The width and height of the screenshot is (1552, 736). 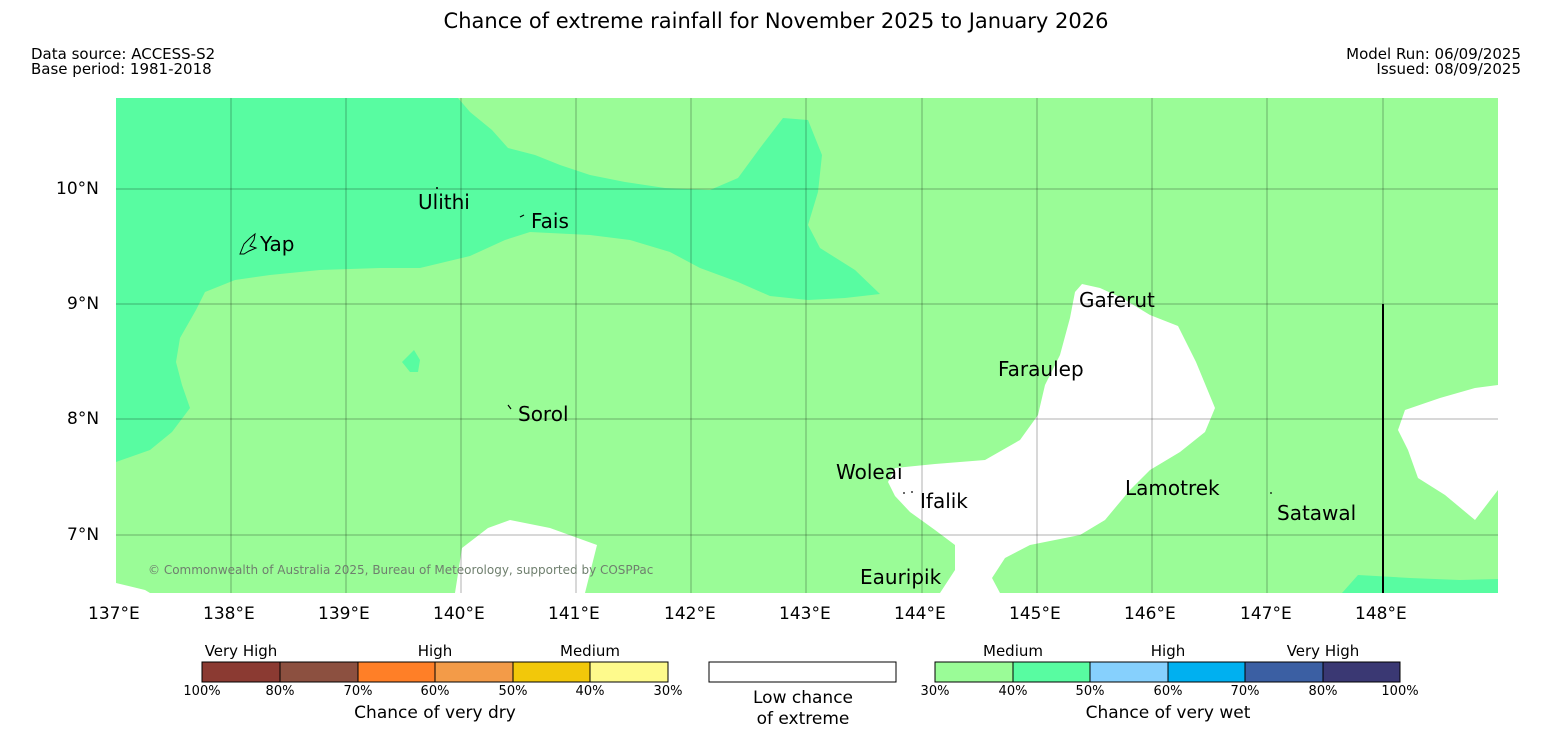 I want to click on wet-category-very-high: Very High, so click(x=1323, y=651).